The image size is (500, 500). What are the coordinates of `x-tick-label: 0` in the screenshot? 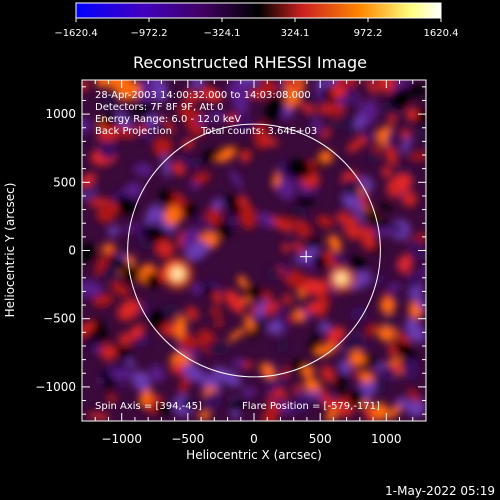 It's located at (254, 439).